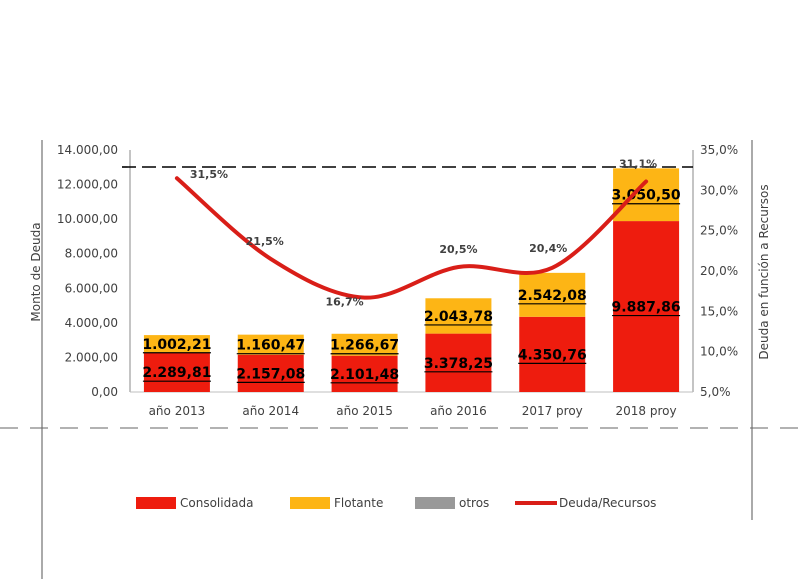 This screenshot has width=800, height=579. I want to click on y-tick-label: 2.000,00, so click(91, 357).